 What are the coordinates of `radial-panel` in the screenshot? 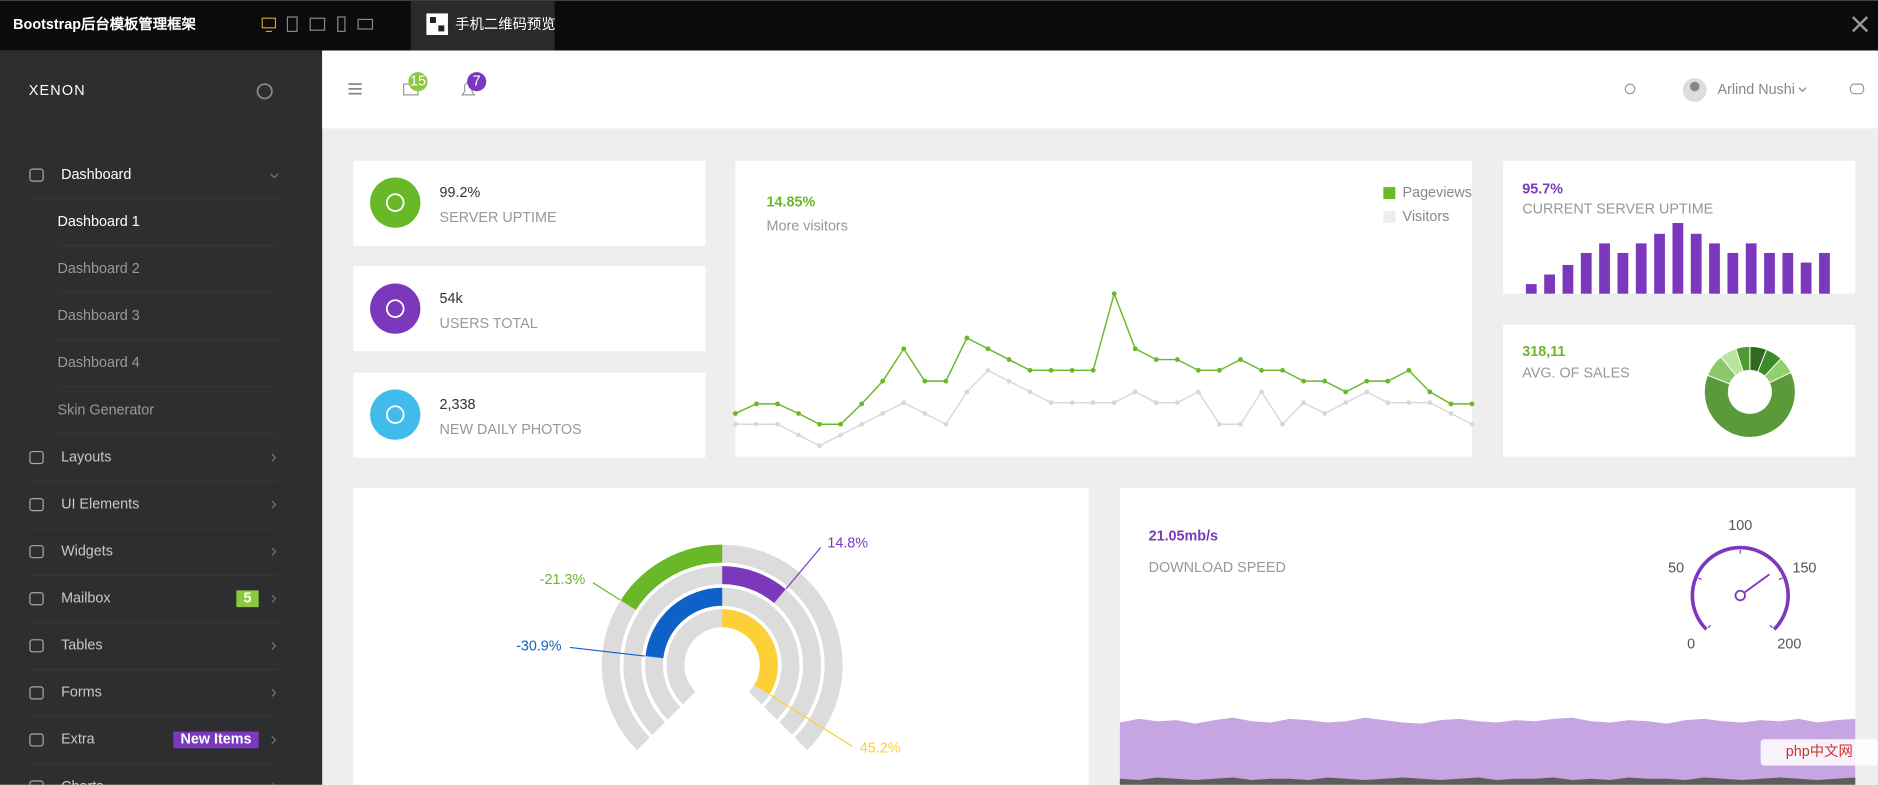 It's located at (721, 636).